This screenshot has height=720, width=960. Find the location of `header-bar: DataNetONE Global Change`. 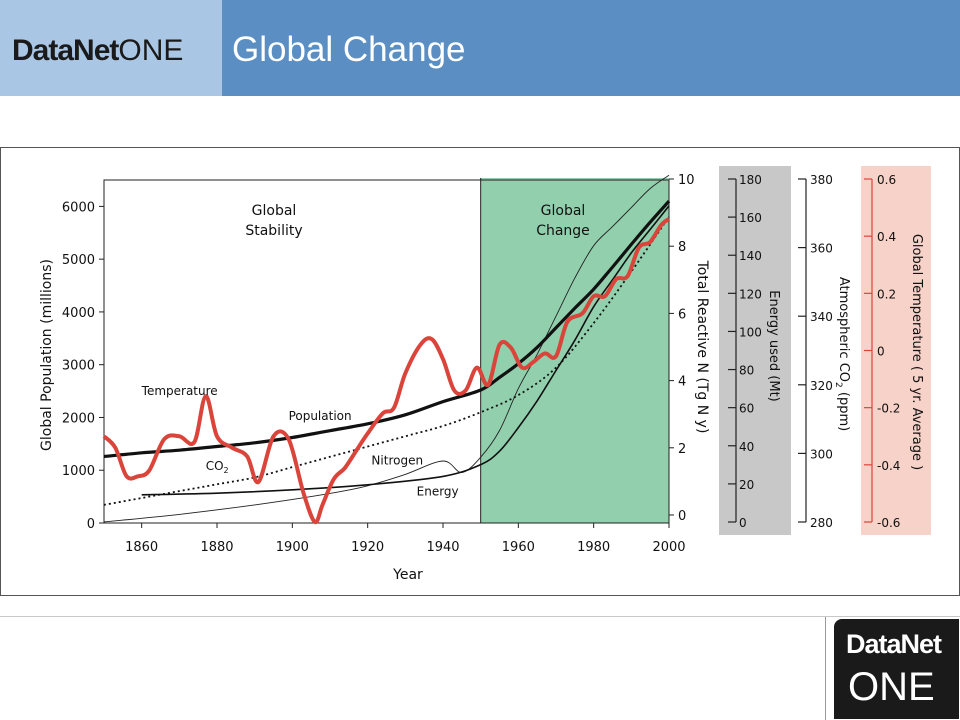

header-bar: DataNetONE Global Change is located at coordinates (480, 48).